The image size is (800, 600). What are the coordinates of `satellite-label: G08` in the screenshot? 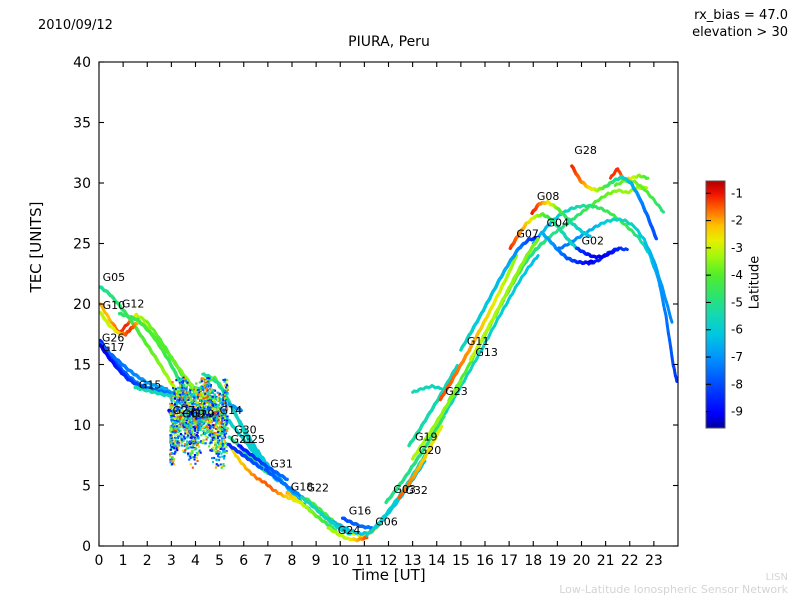 It's located at (548, 196).